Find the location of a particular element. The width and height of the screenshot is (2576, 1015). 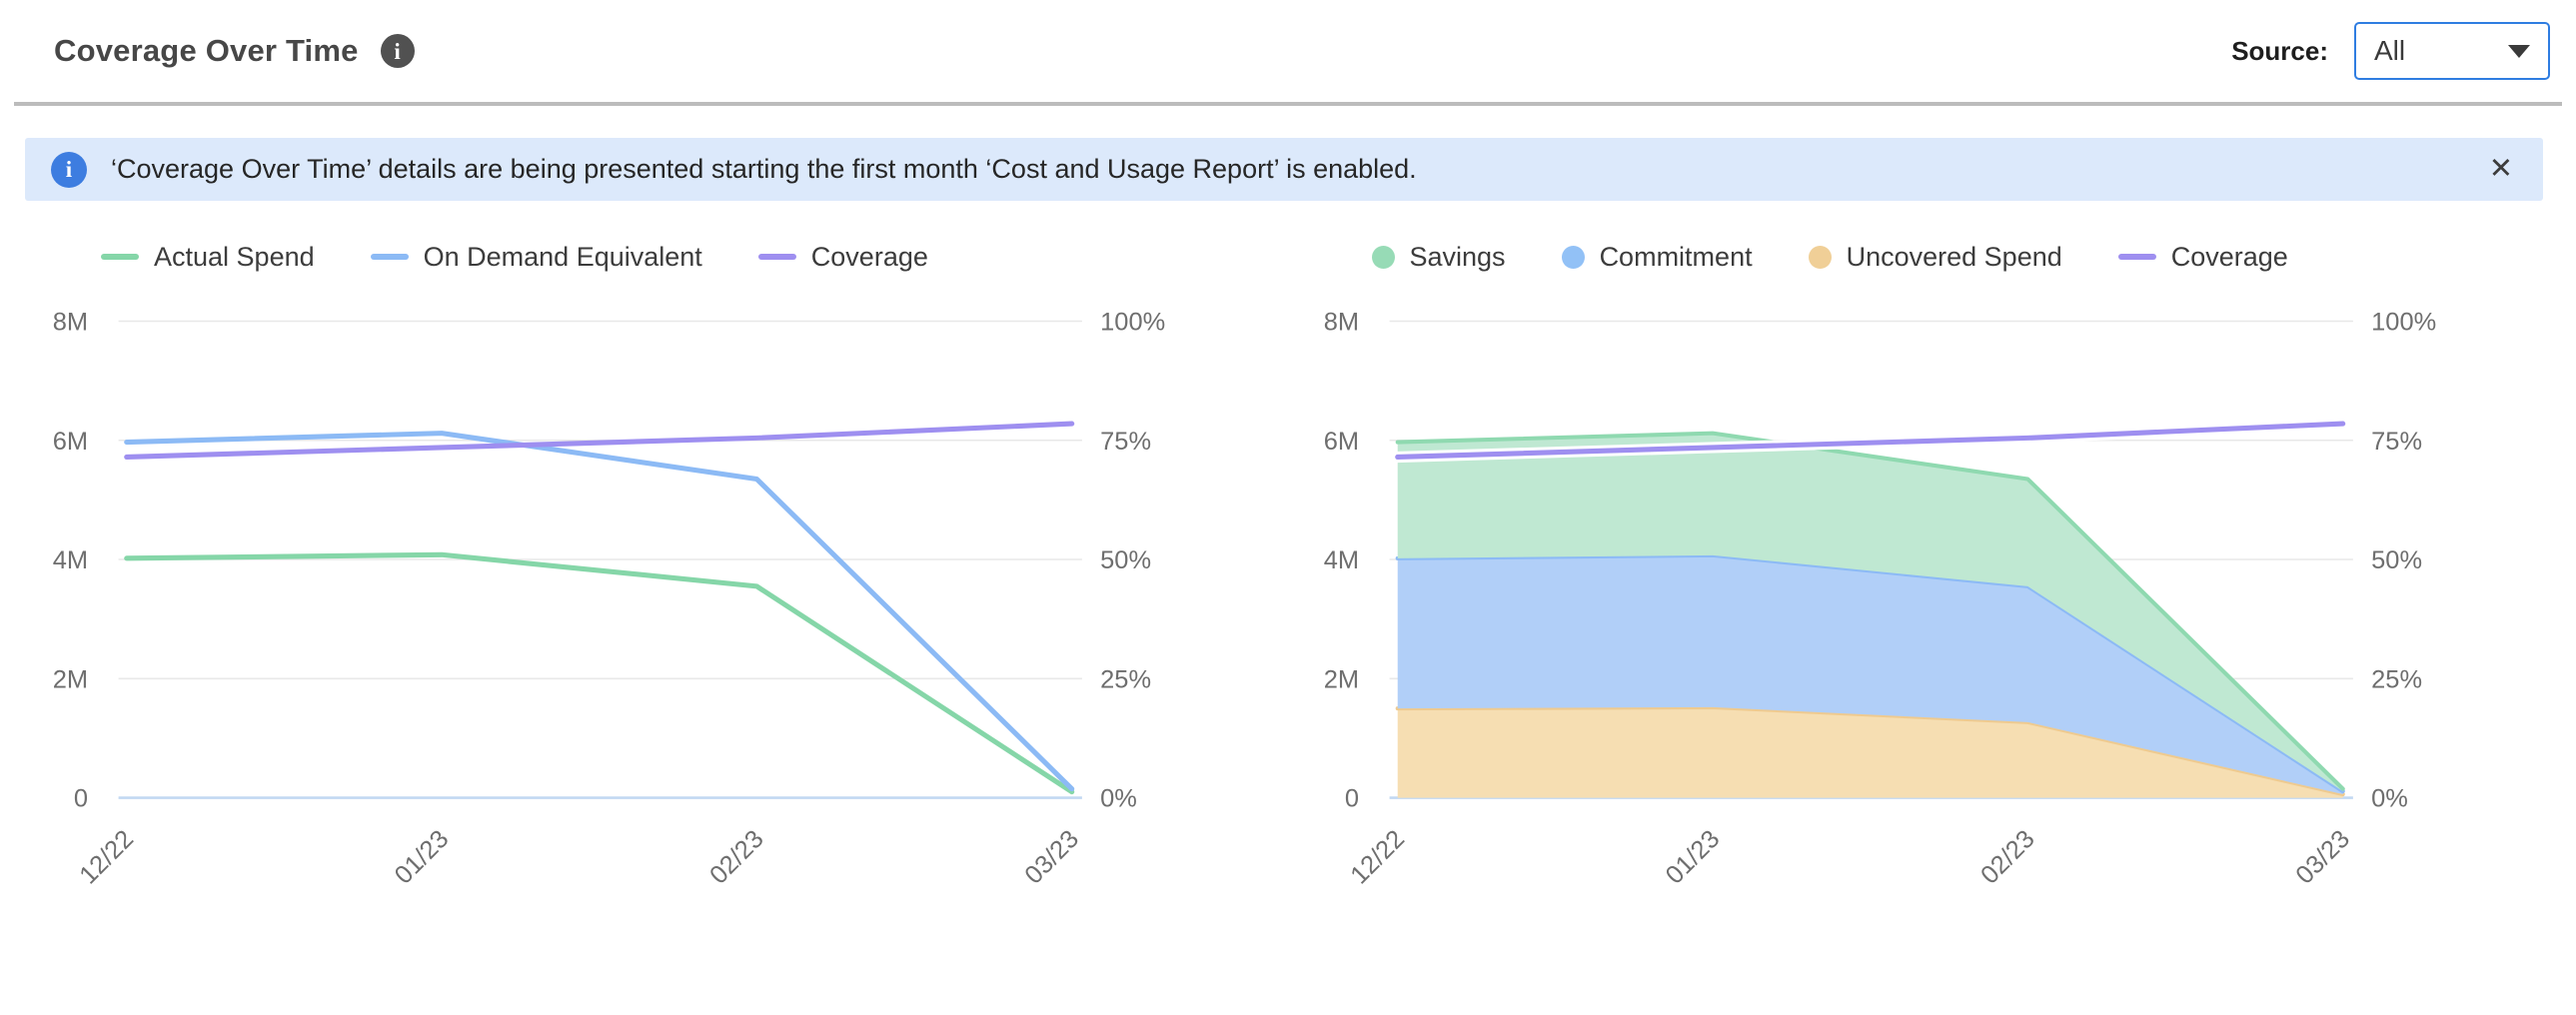

legend-item-actual-spend: Actual Spend is located at coordinates (208, 257).